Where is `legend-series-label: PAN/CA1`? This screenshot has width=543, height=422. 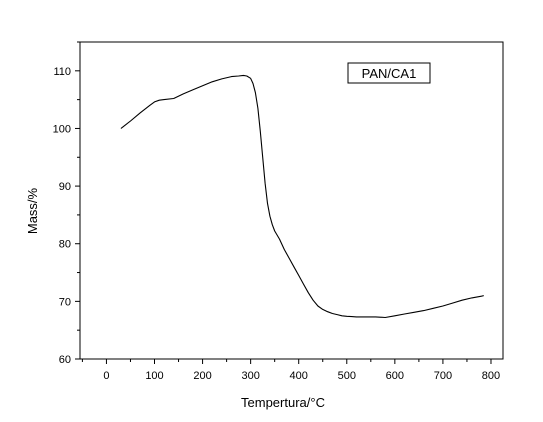 legend-series-label: PAN/CA1 is located at coordinates (389, 73).